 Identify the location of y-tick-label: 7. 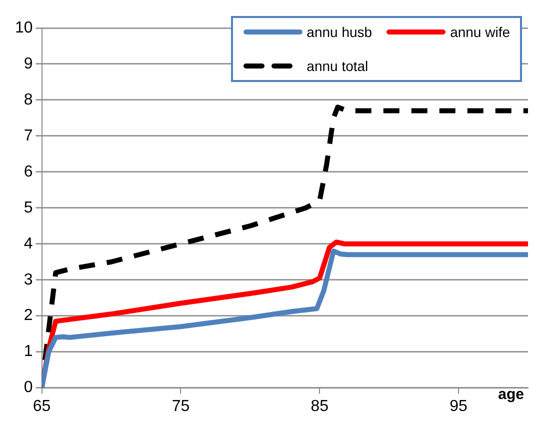
(28, 135).